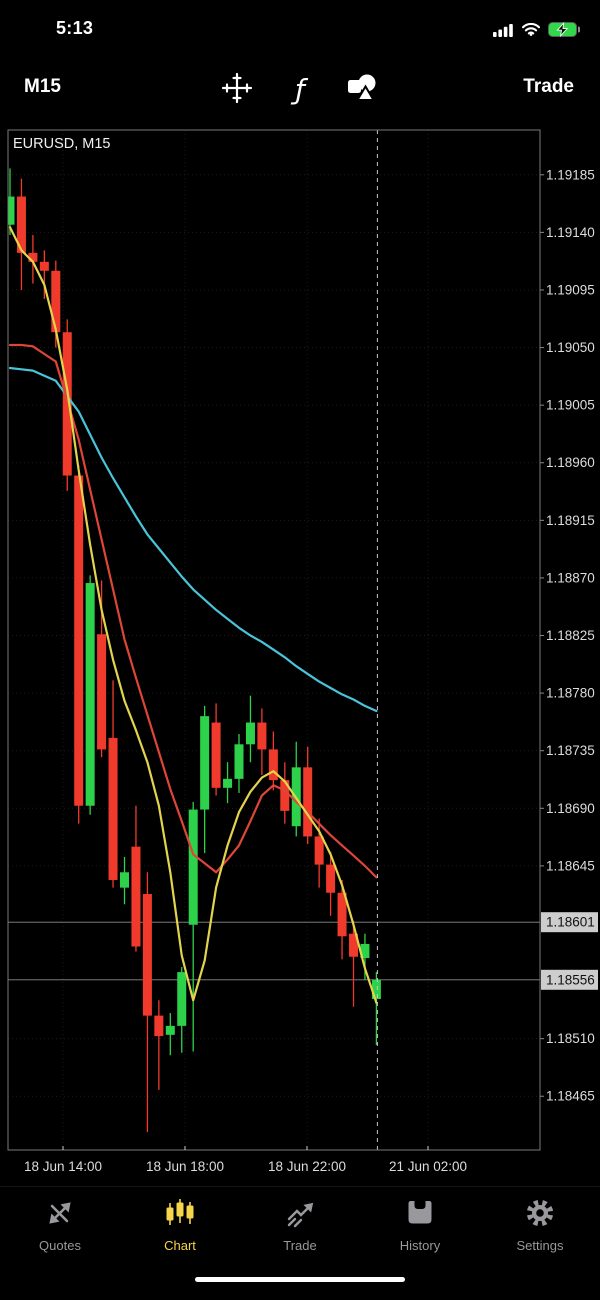 This screenshot has height=1300, width=600. I want to click on tab-settings: Settings, so click(540, 1243).